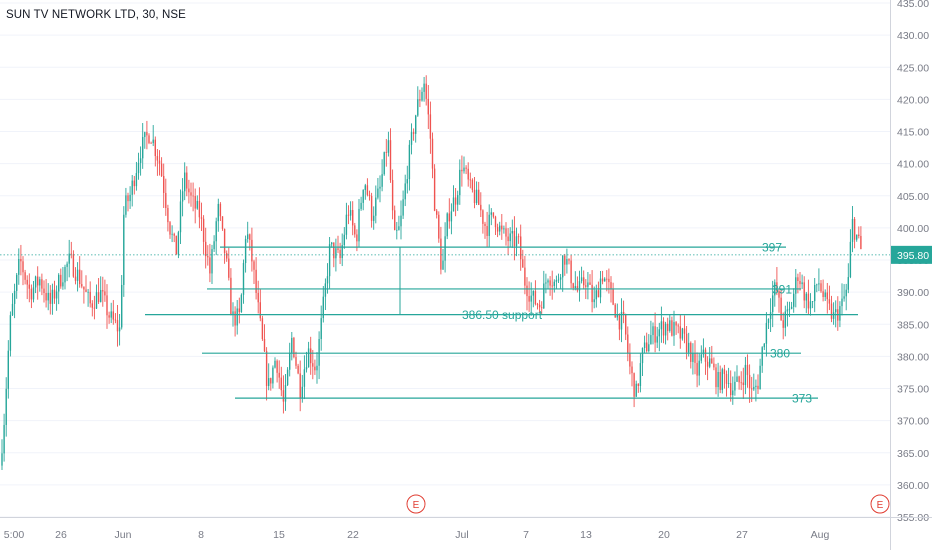 The height and width of the screenshot is (550, 932). Describe the element at coordinates (526, 535) in the screenshot. I see `x-tick-label: 7` at that location.